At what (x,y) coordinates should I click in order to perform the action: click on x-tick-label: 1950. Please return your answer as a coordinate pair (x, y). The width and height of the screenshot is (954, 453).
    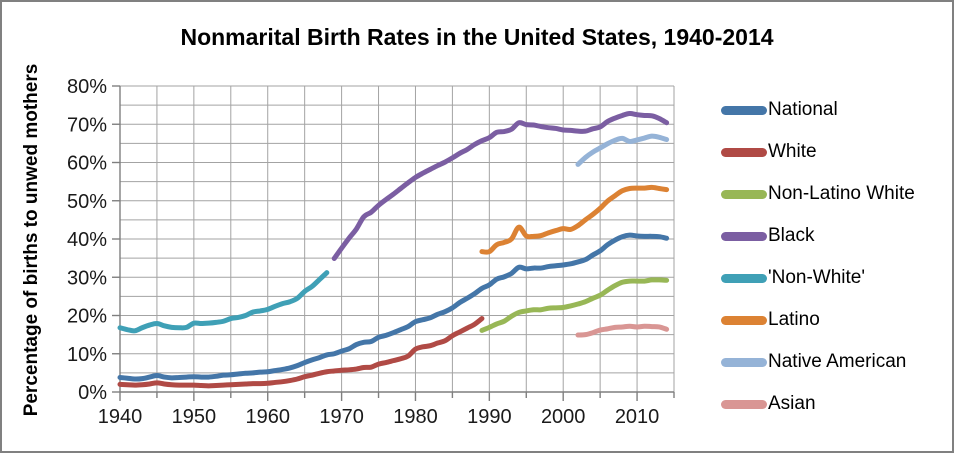
    Looking at the image, I should click on (194, 417).